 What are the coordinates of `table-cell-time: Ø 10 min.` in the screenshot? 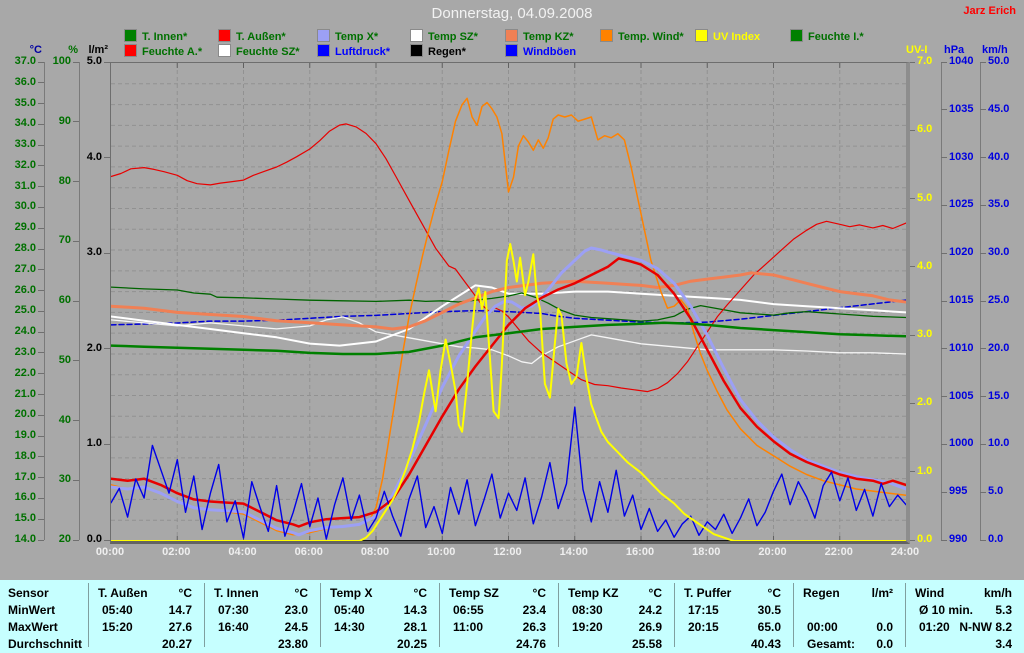 It's located at (946, 610).